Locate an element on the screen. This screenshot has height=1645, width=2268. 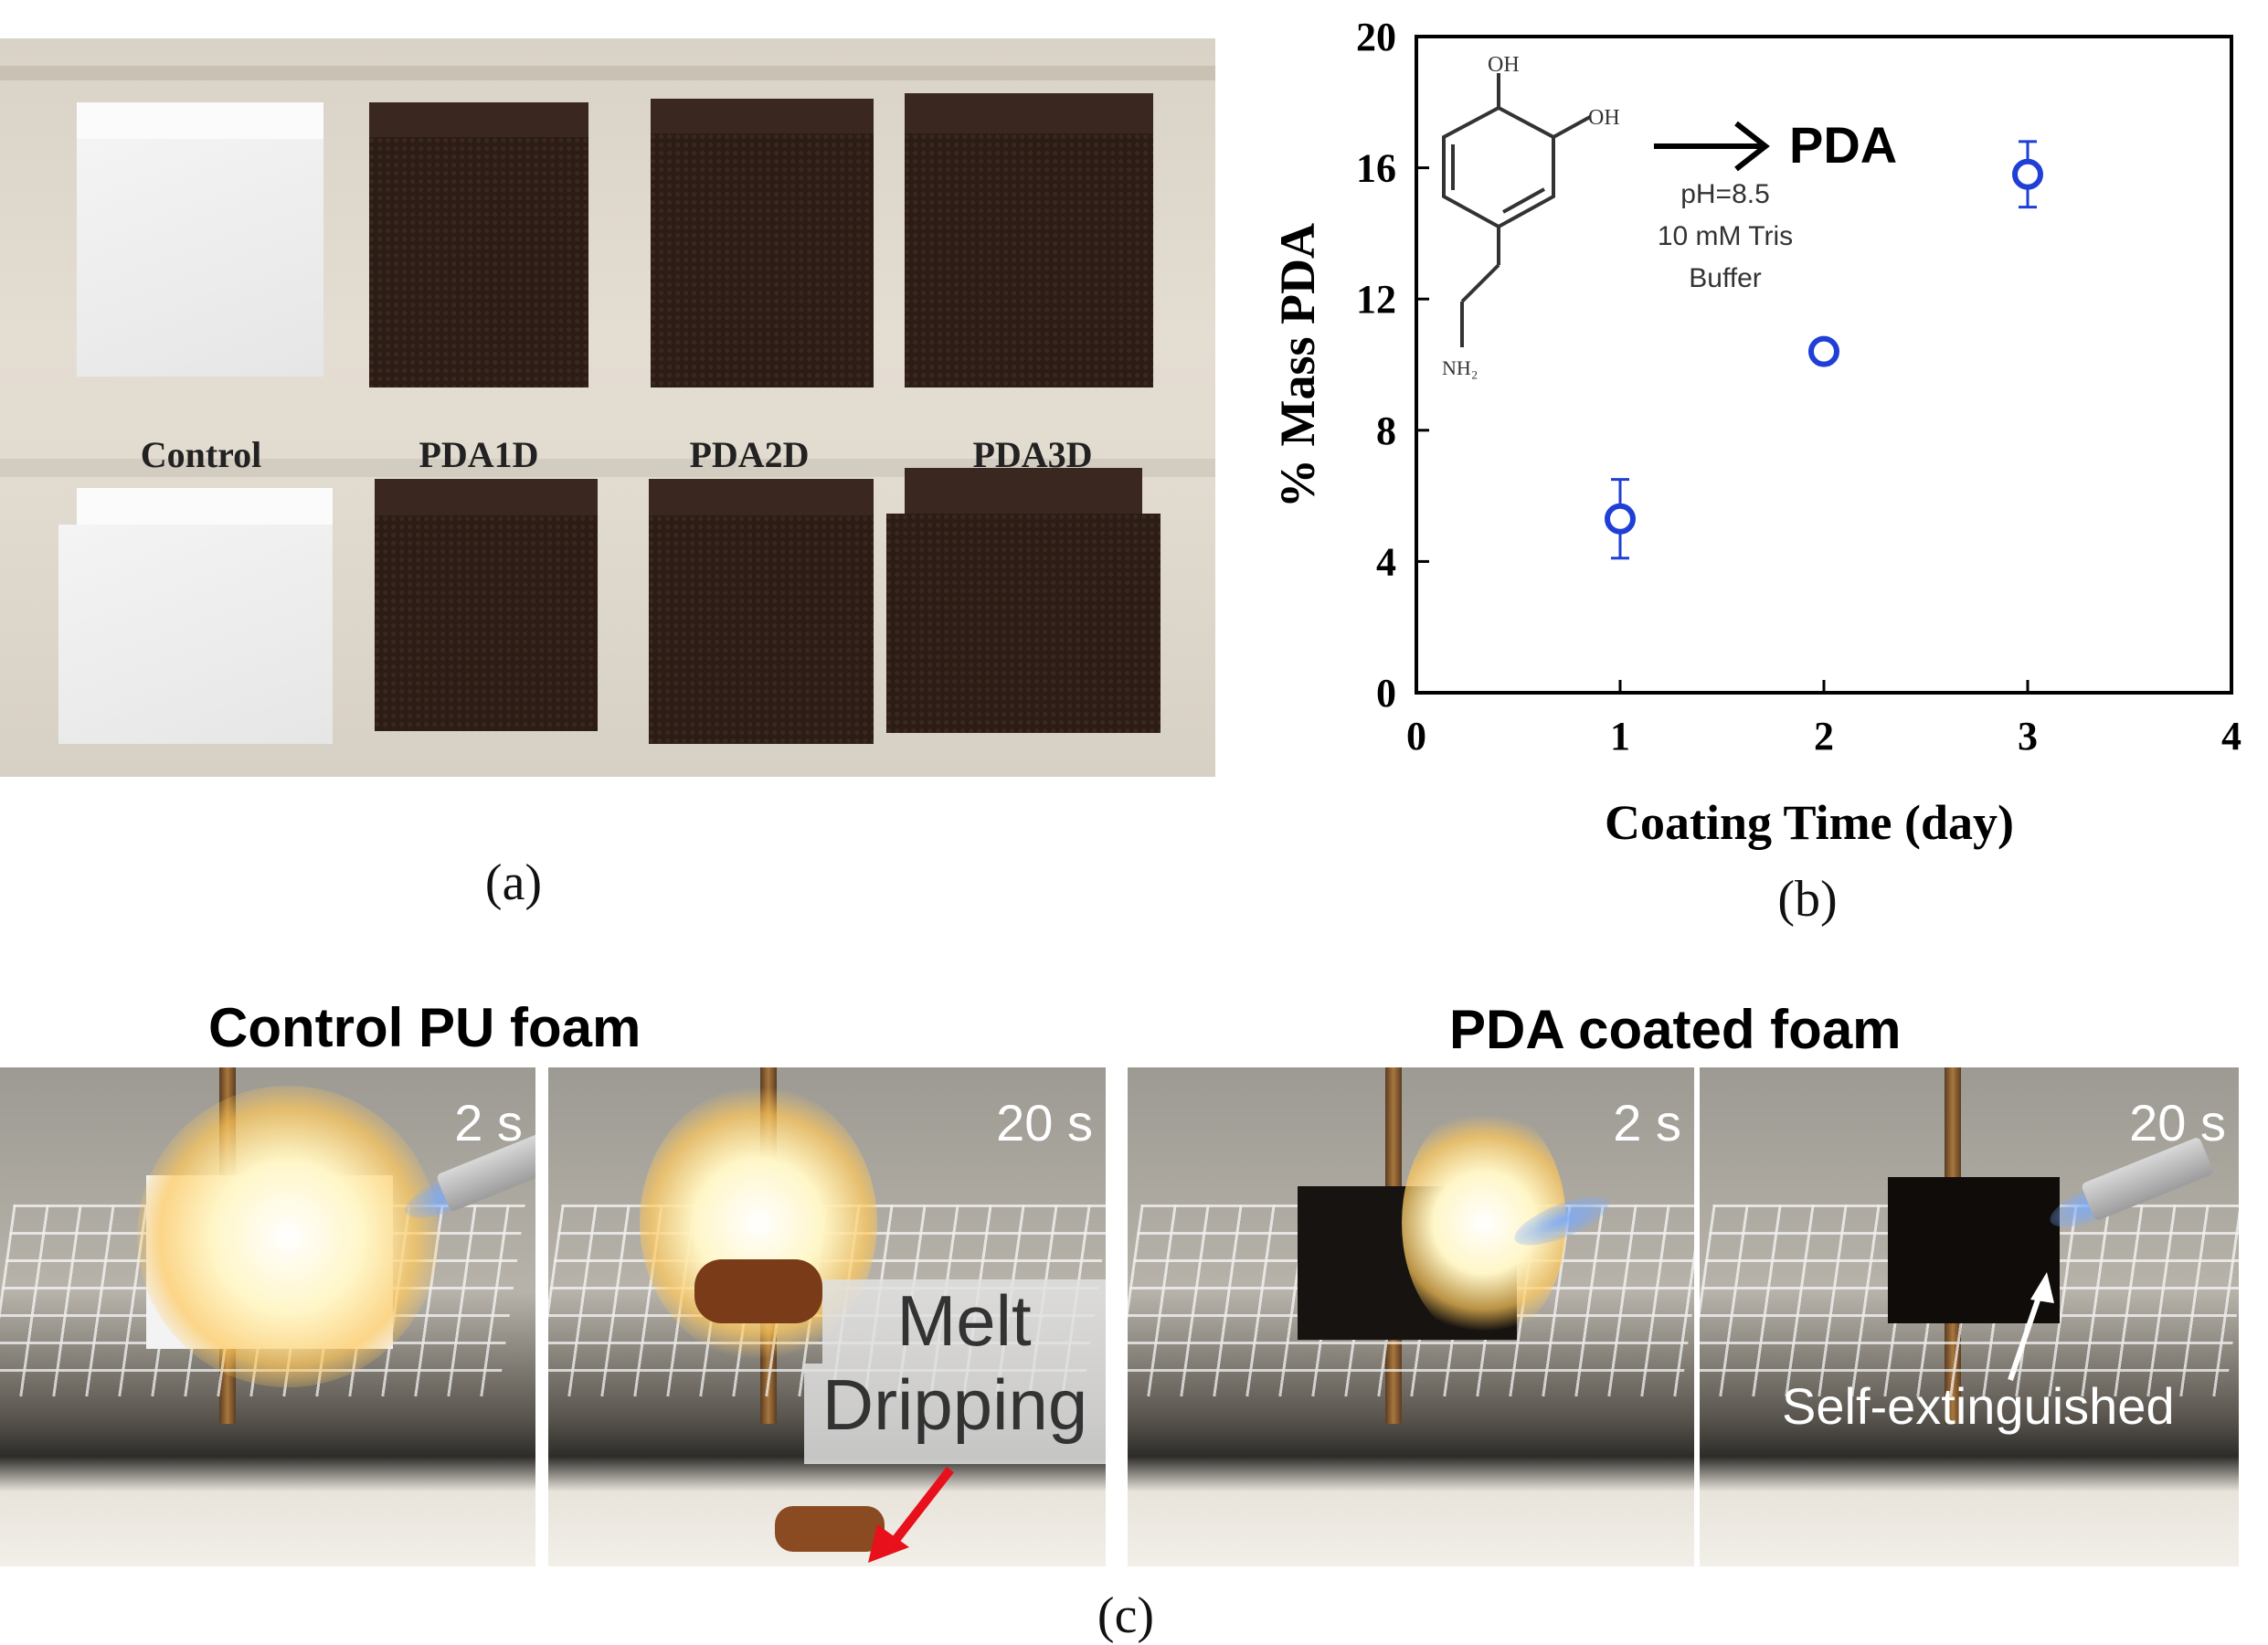
pda3d-cube-top is located at coordinates (1029, 240).